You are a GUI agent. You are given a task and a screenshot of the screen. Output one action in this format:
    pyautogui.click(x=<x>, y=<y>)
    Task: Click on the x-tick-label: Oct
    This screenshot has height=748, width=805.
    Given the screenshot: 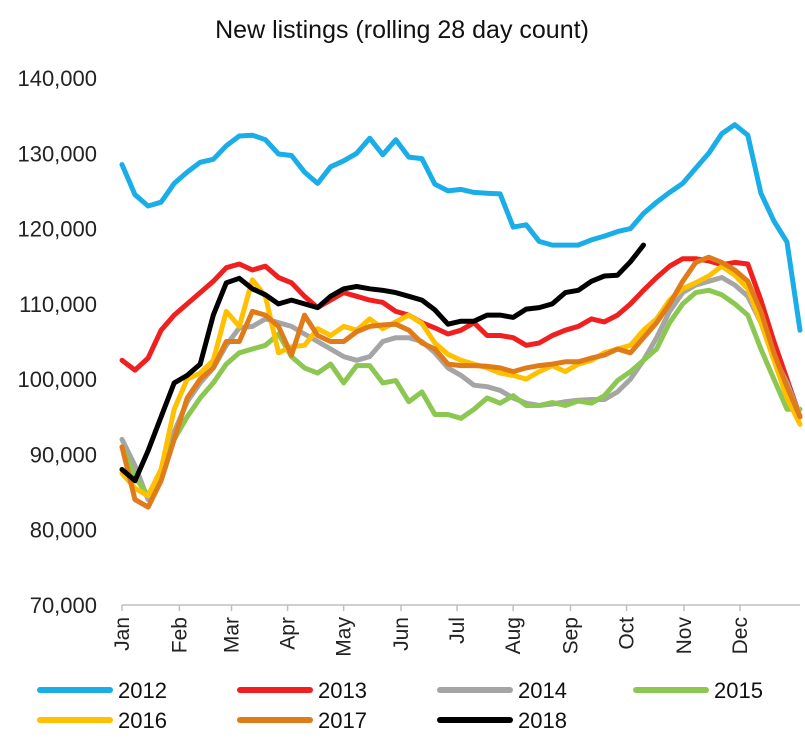 What is the action you would take?
    pyautogui.click(x=627, y=633)
    